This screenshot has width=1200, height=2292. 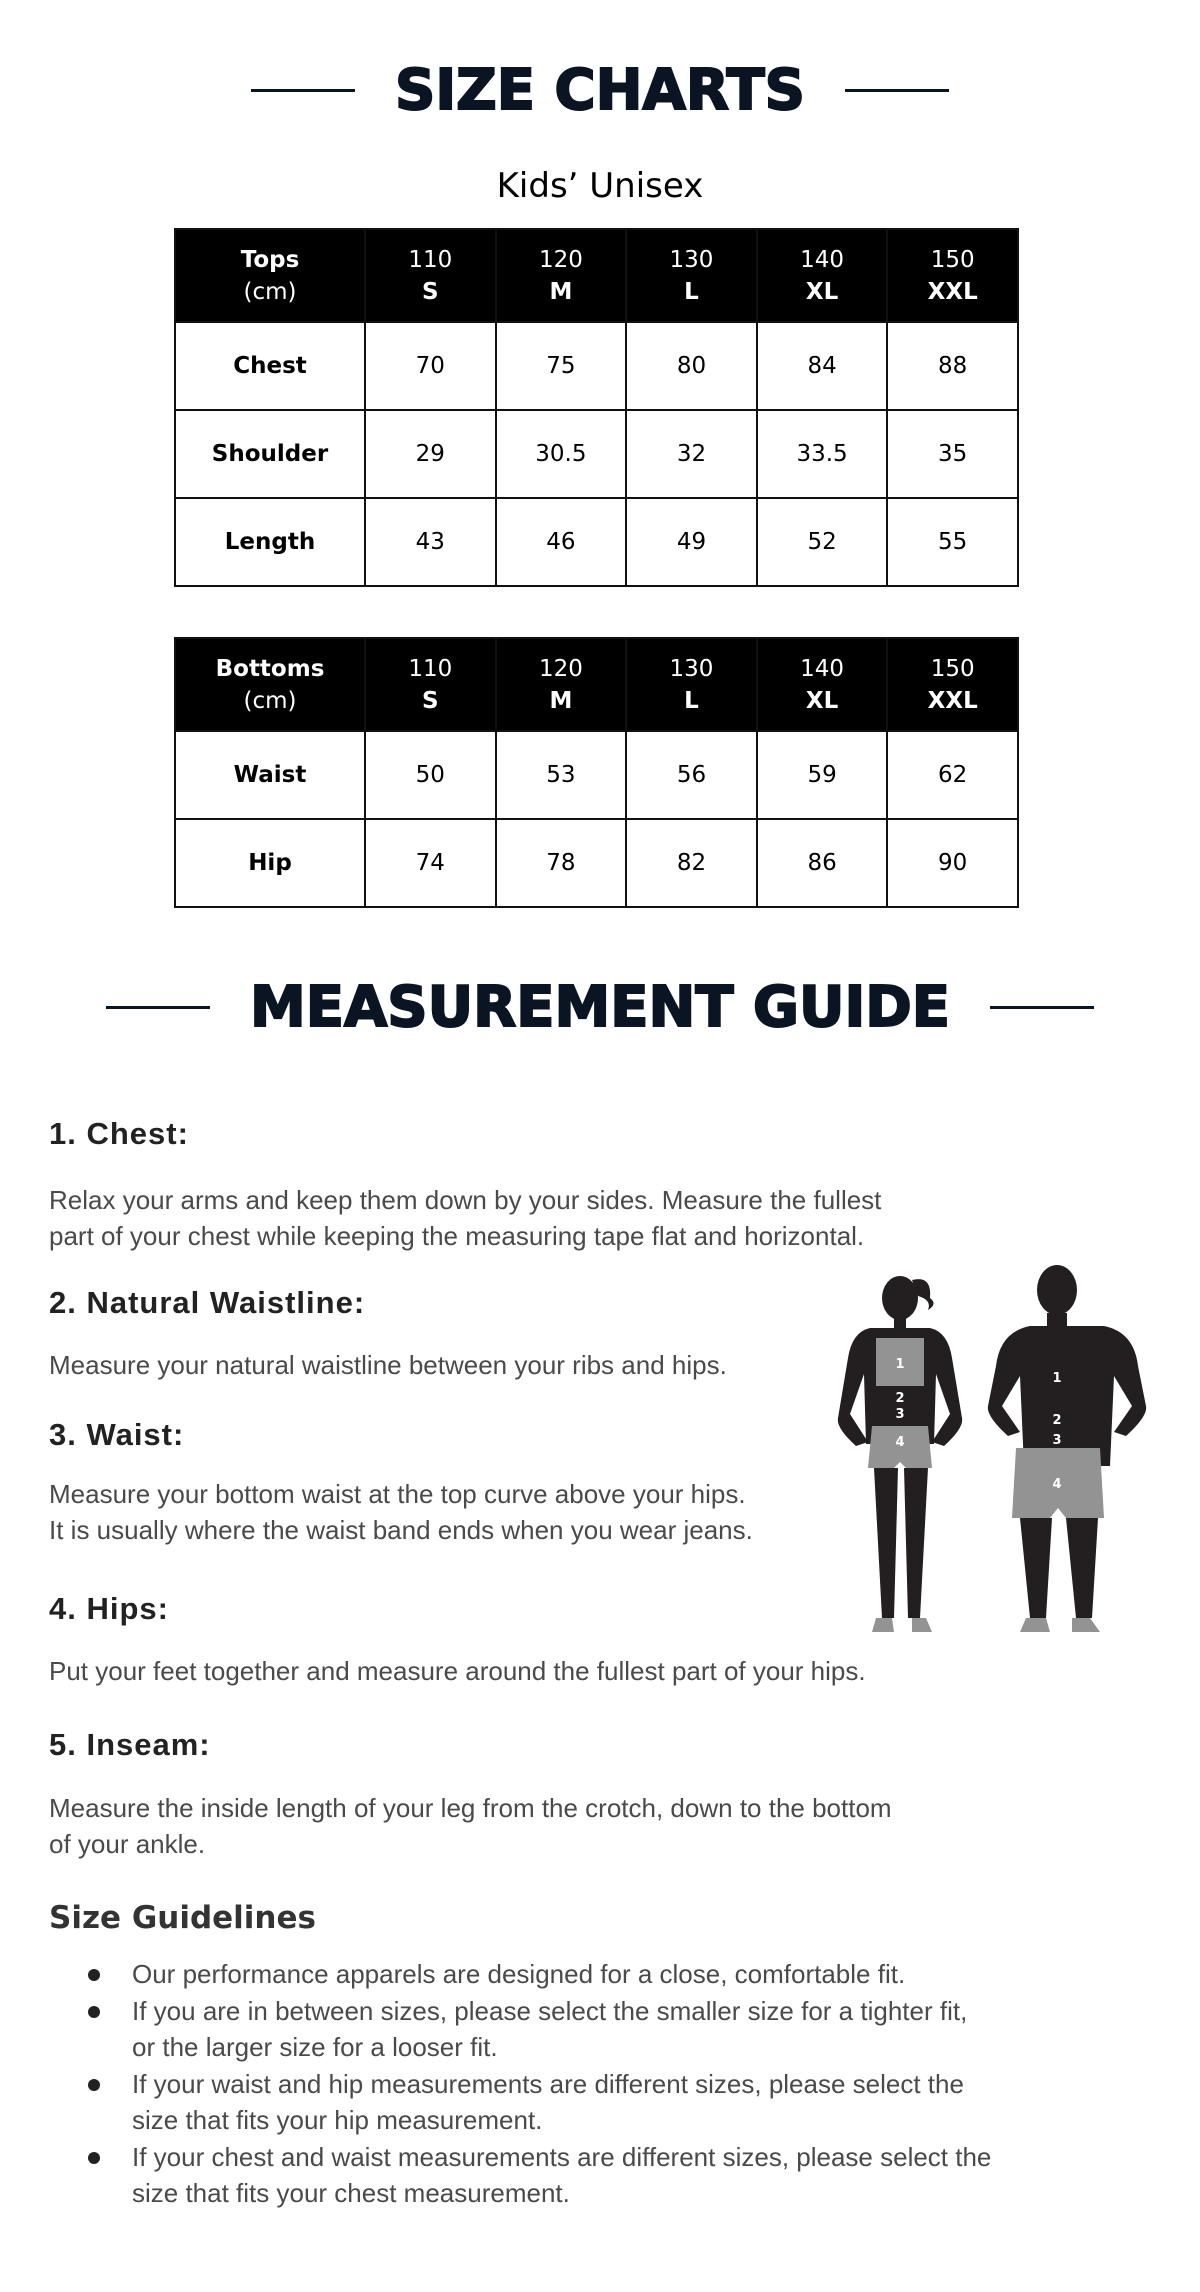 What do you see at coordinates (600, 90) in the screenshot?
I see `page-title: SIZE CHARTS` at bounding box center [600, 90].